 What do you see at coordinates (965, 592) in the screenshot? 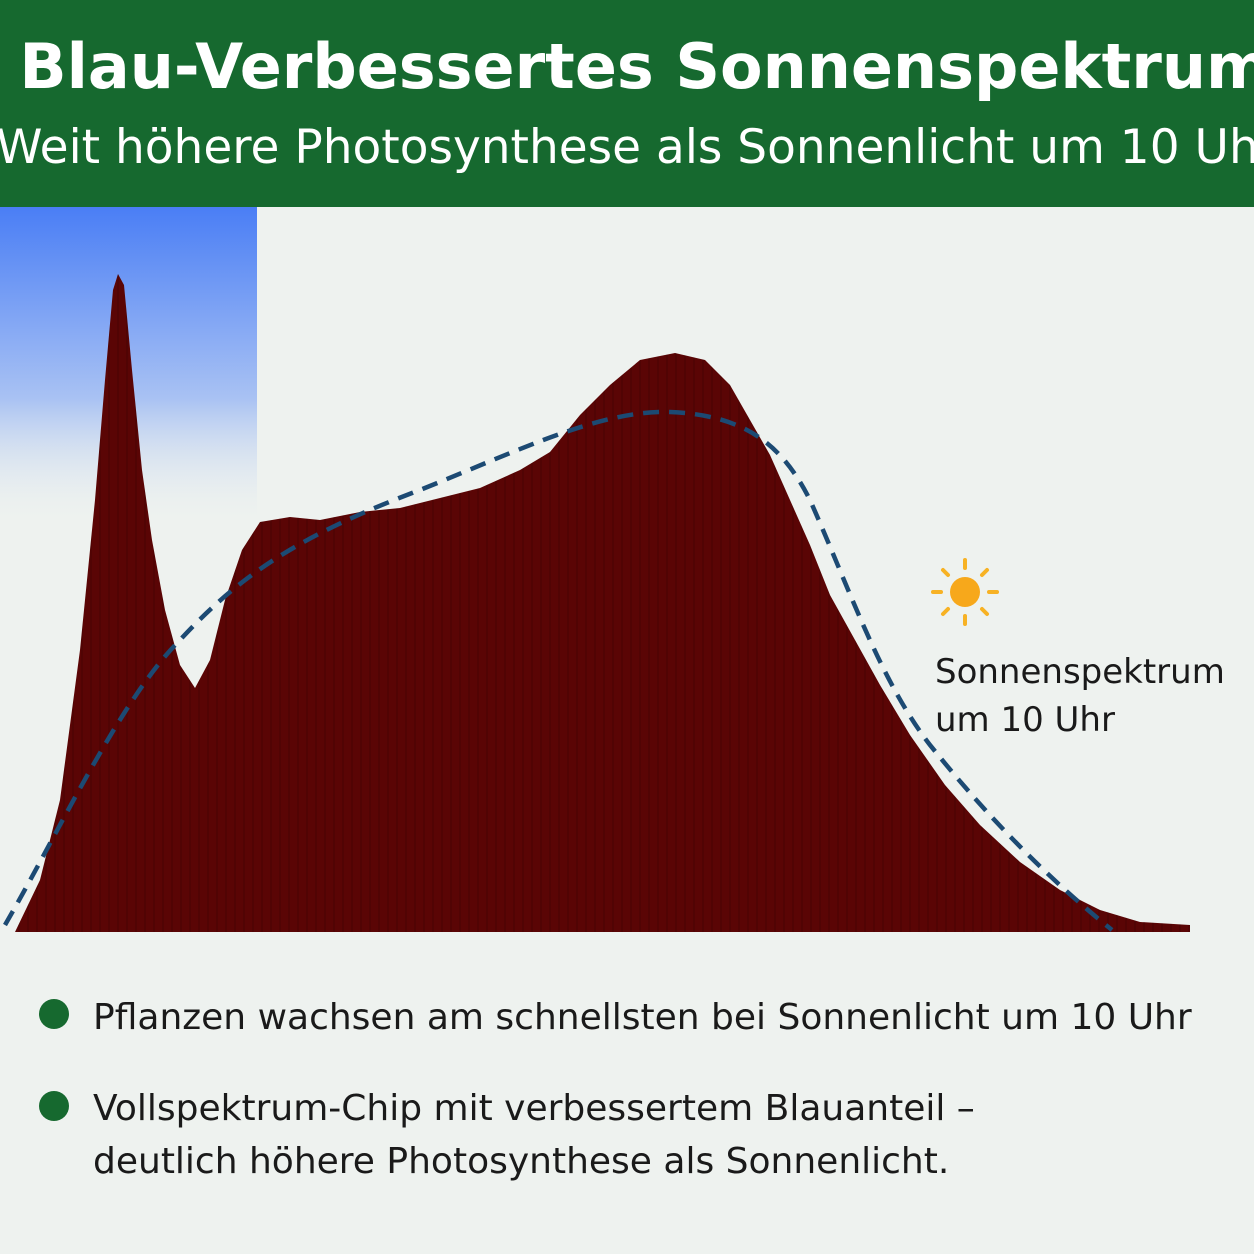
I see `sun-icon` at bounding box center [965, 592].